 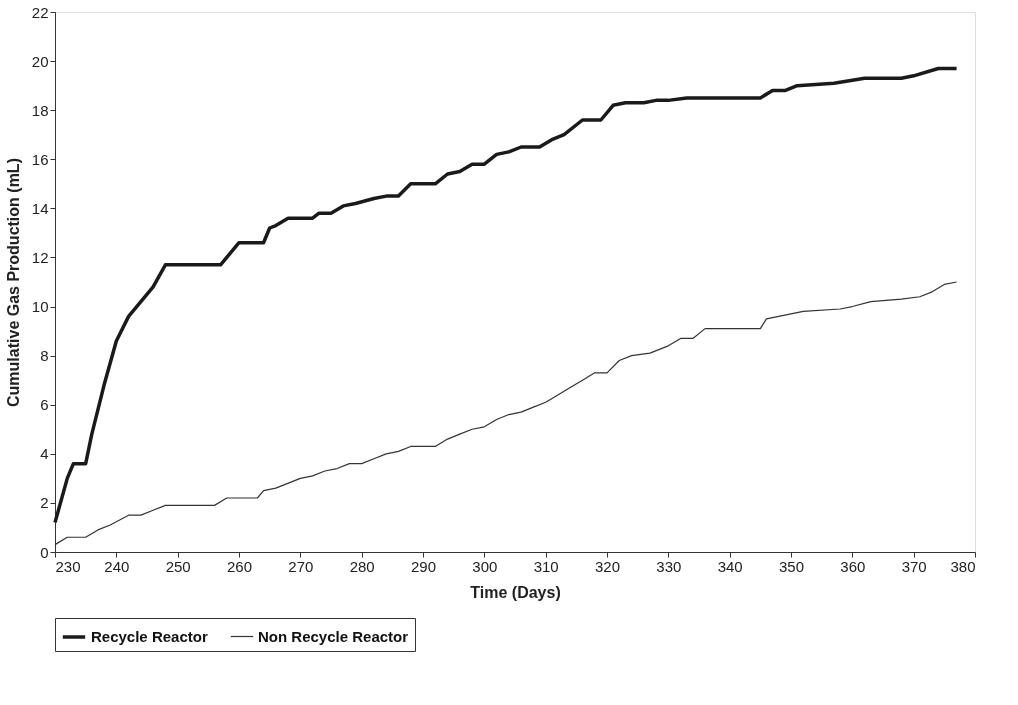 I want to click on y-tick-label: 12, so click(x=40, y=257).